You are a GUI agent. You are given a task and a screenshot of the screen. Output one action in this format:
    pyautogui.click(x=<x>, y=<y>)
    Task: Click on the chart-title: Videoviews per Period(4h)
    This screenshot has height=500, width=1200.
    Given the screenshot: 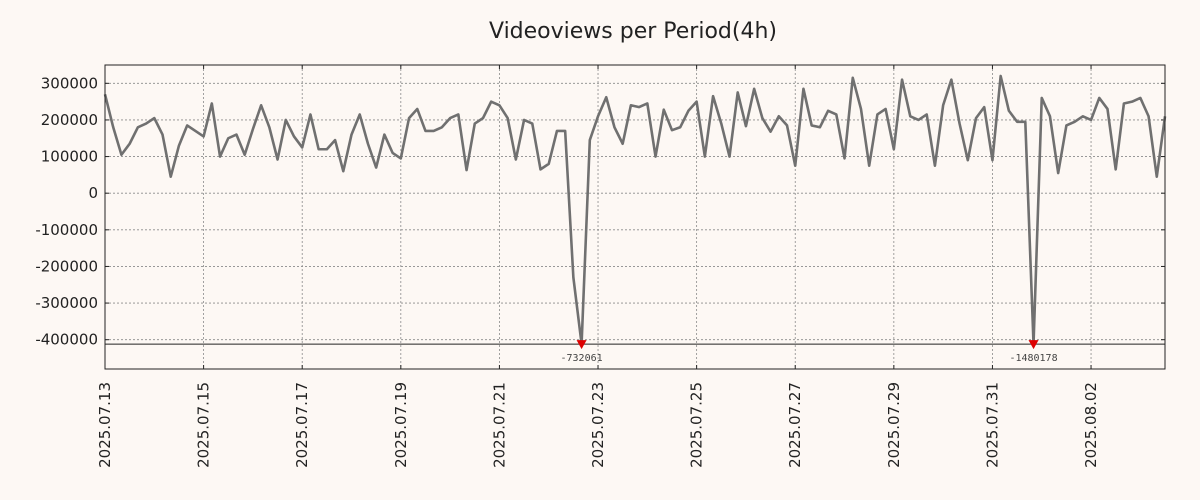 What is the action you would take?
    pyautogui.click(x=633, y=31)
    